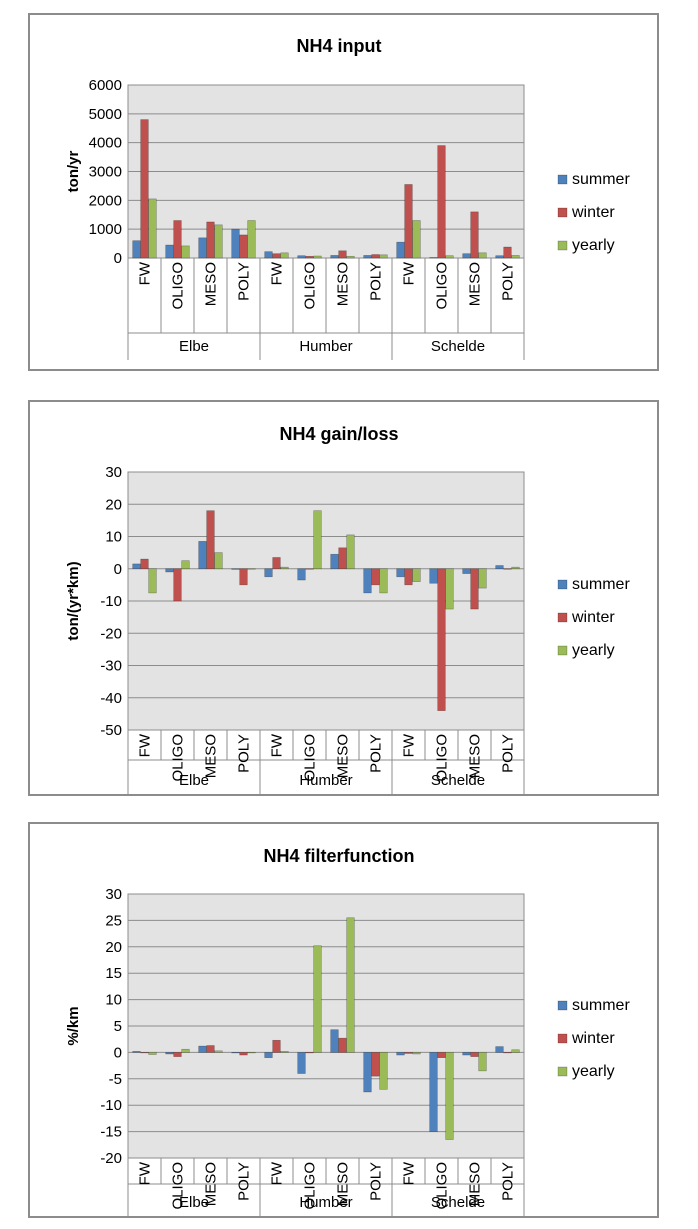 The width and height of the screenshot is (698, 1229). Describe the element at coordinates (339, 856) in the screenshot. I see `chart-title: NH4 filterfunction` at that location.